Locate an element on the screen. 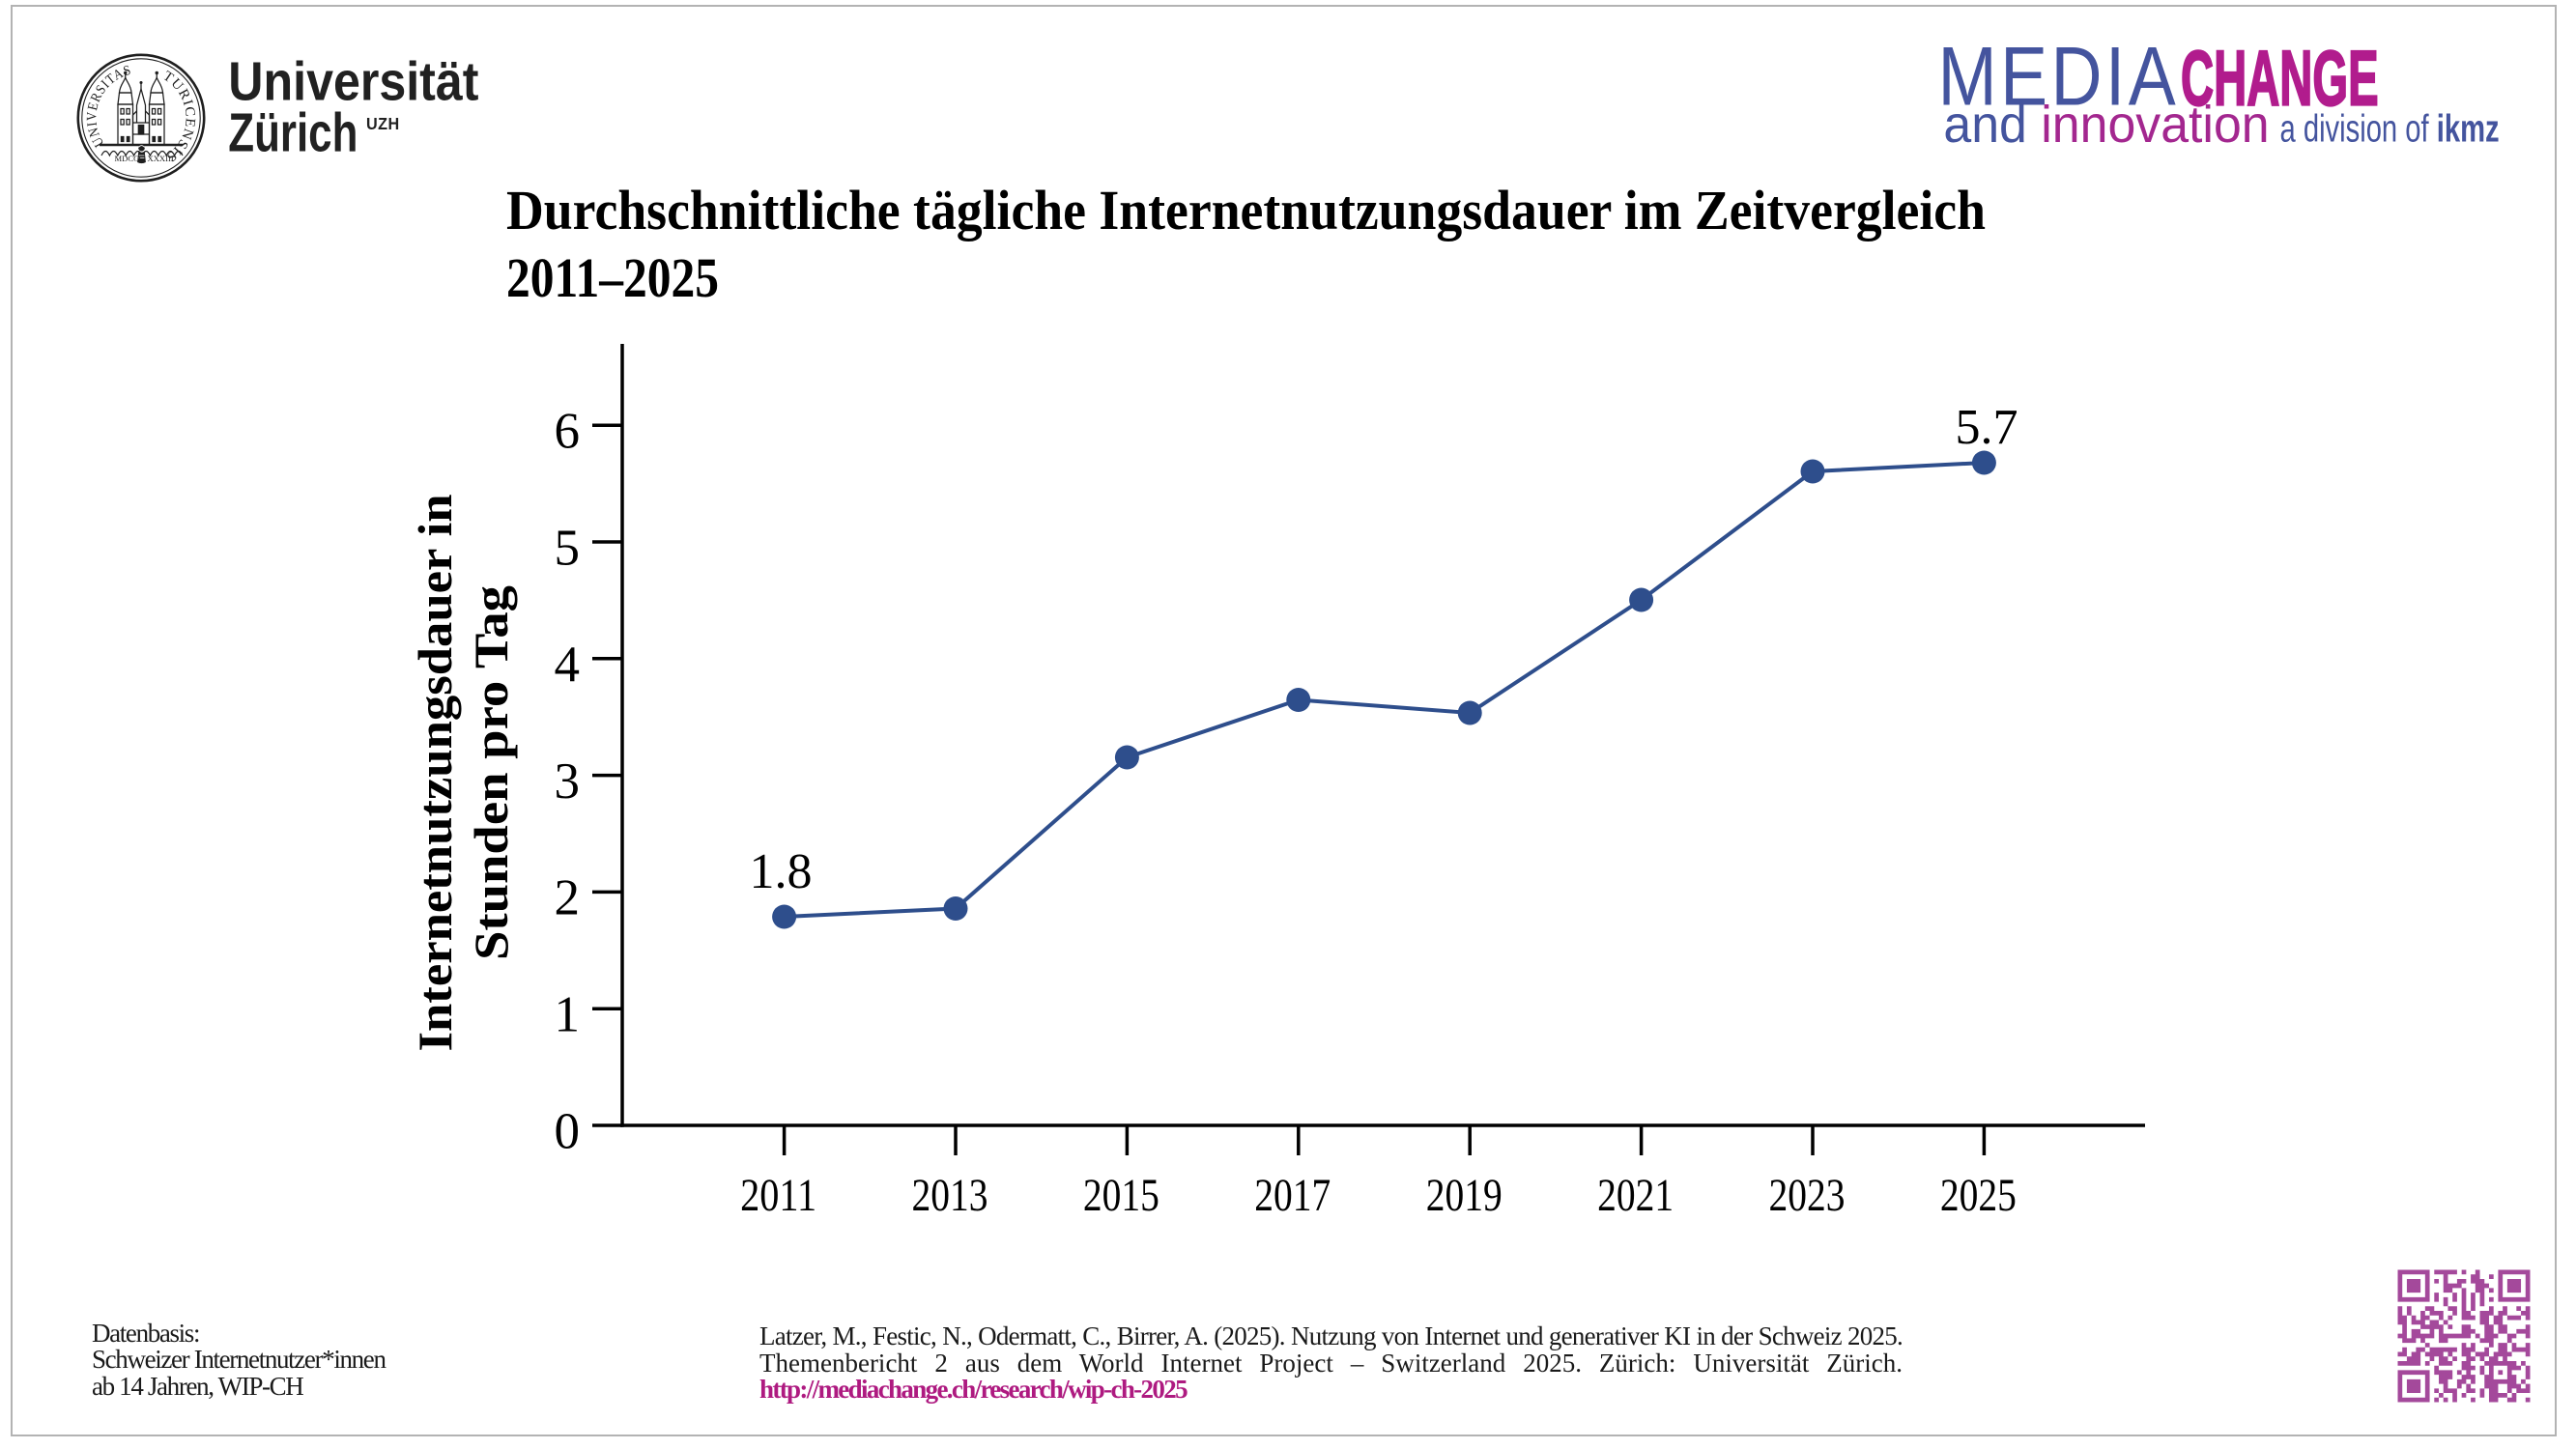 The width and height of the screenshot is (2576, 1449). svg-text: 2025 is located at coordinates (1979, 1195).